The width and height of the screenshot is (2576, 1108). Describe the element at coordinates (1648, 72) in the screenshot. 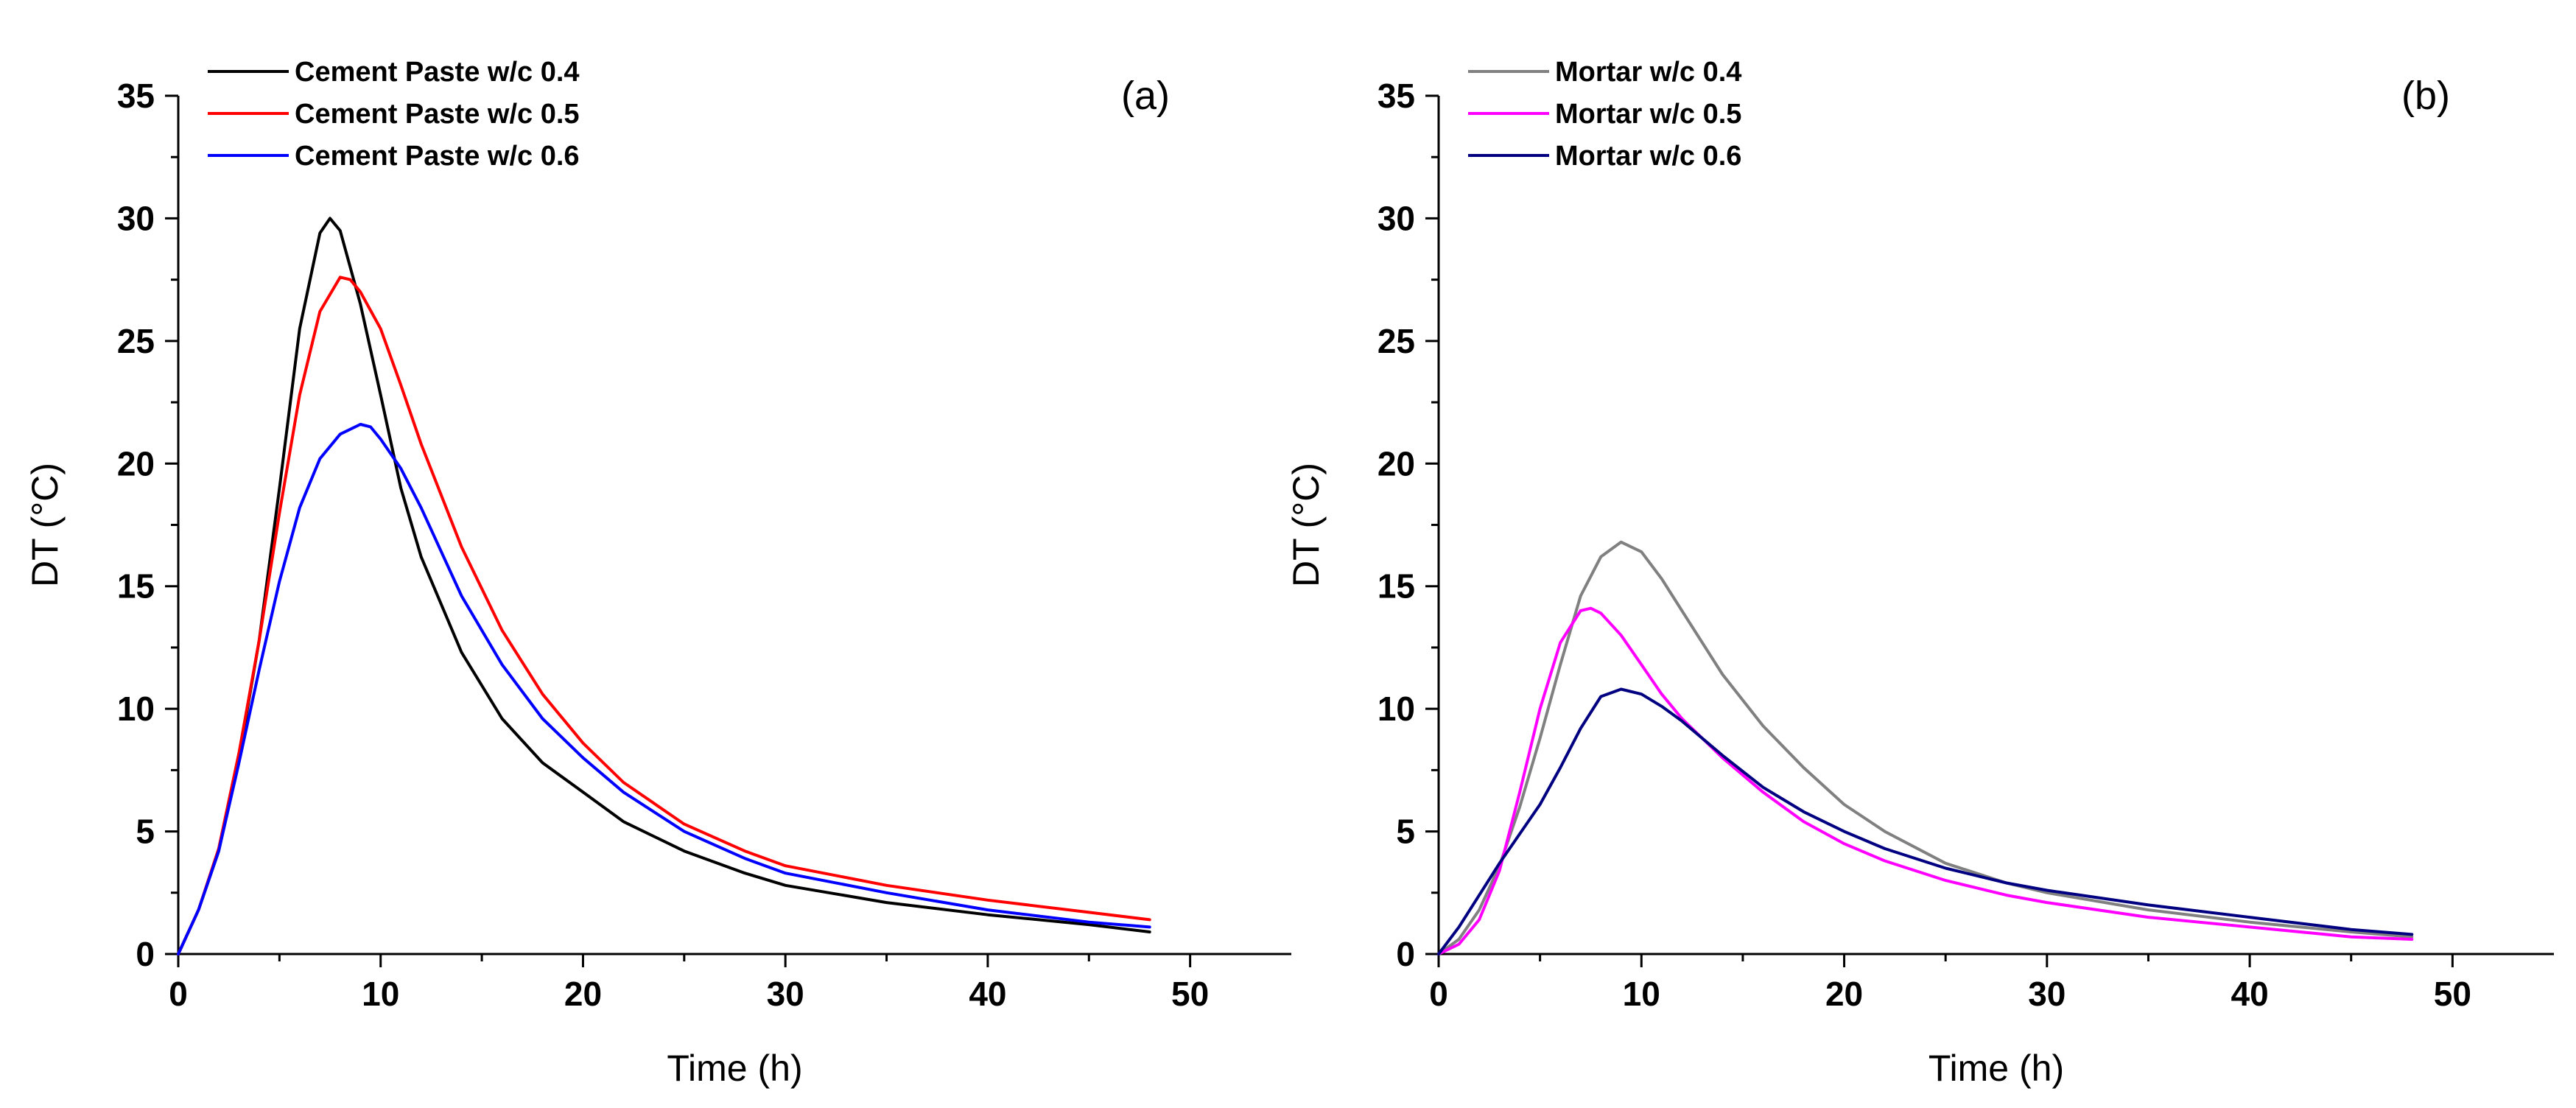

I see `legend-label: Mortar w/c 0.4` at that location.